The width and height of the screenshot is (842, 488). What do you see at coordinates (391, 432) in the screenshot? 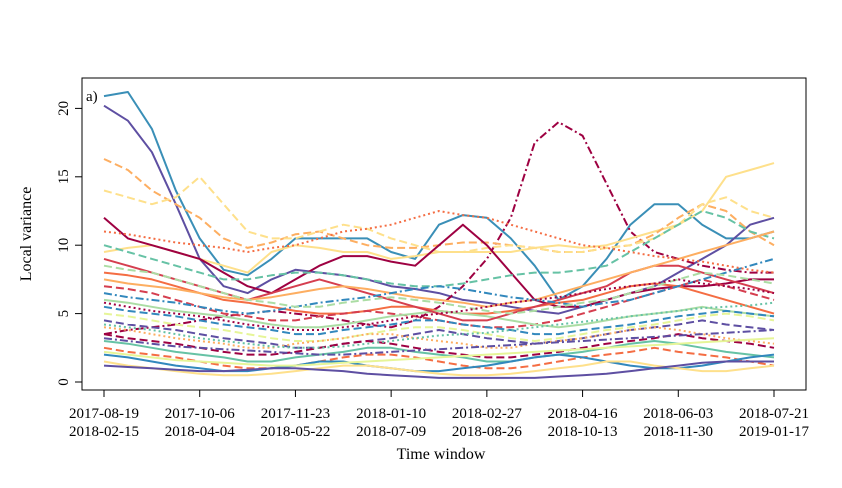
I see `x-tick-label: 2018-07-09` at bounding box center [391, 432].